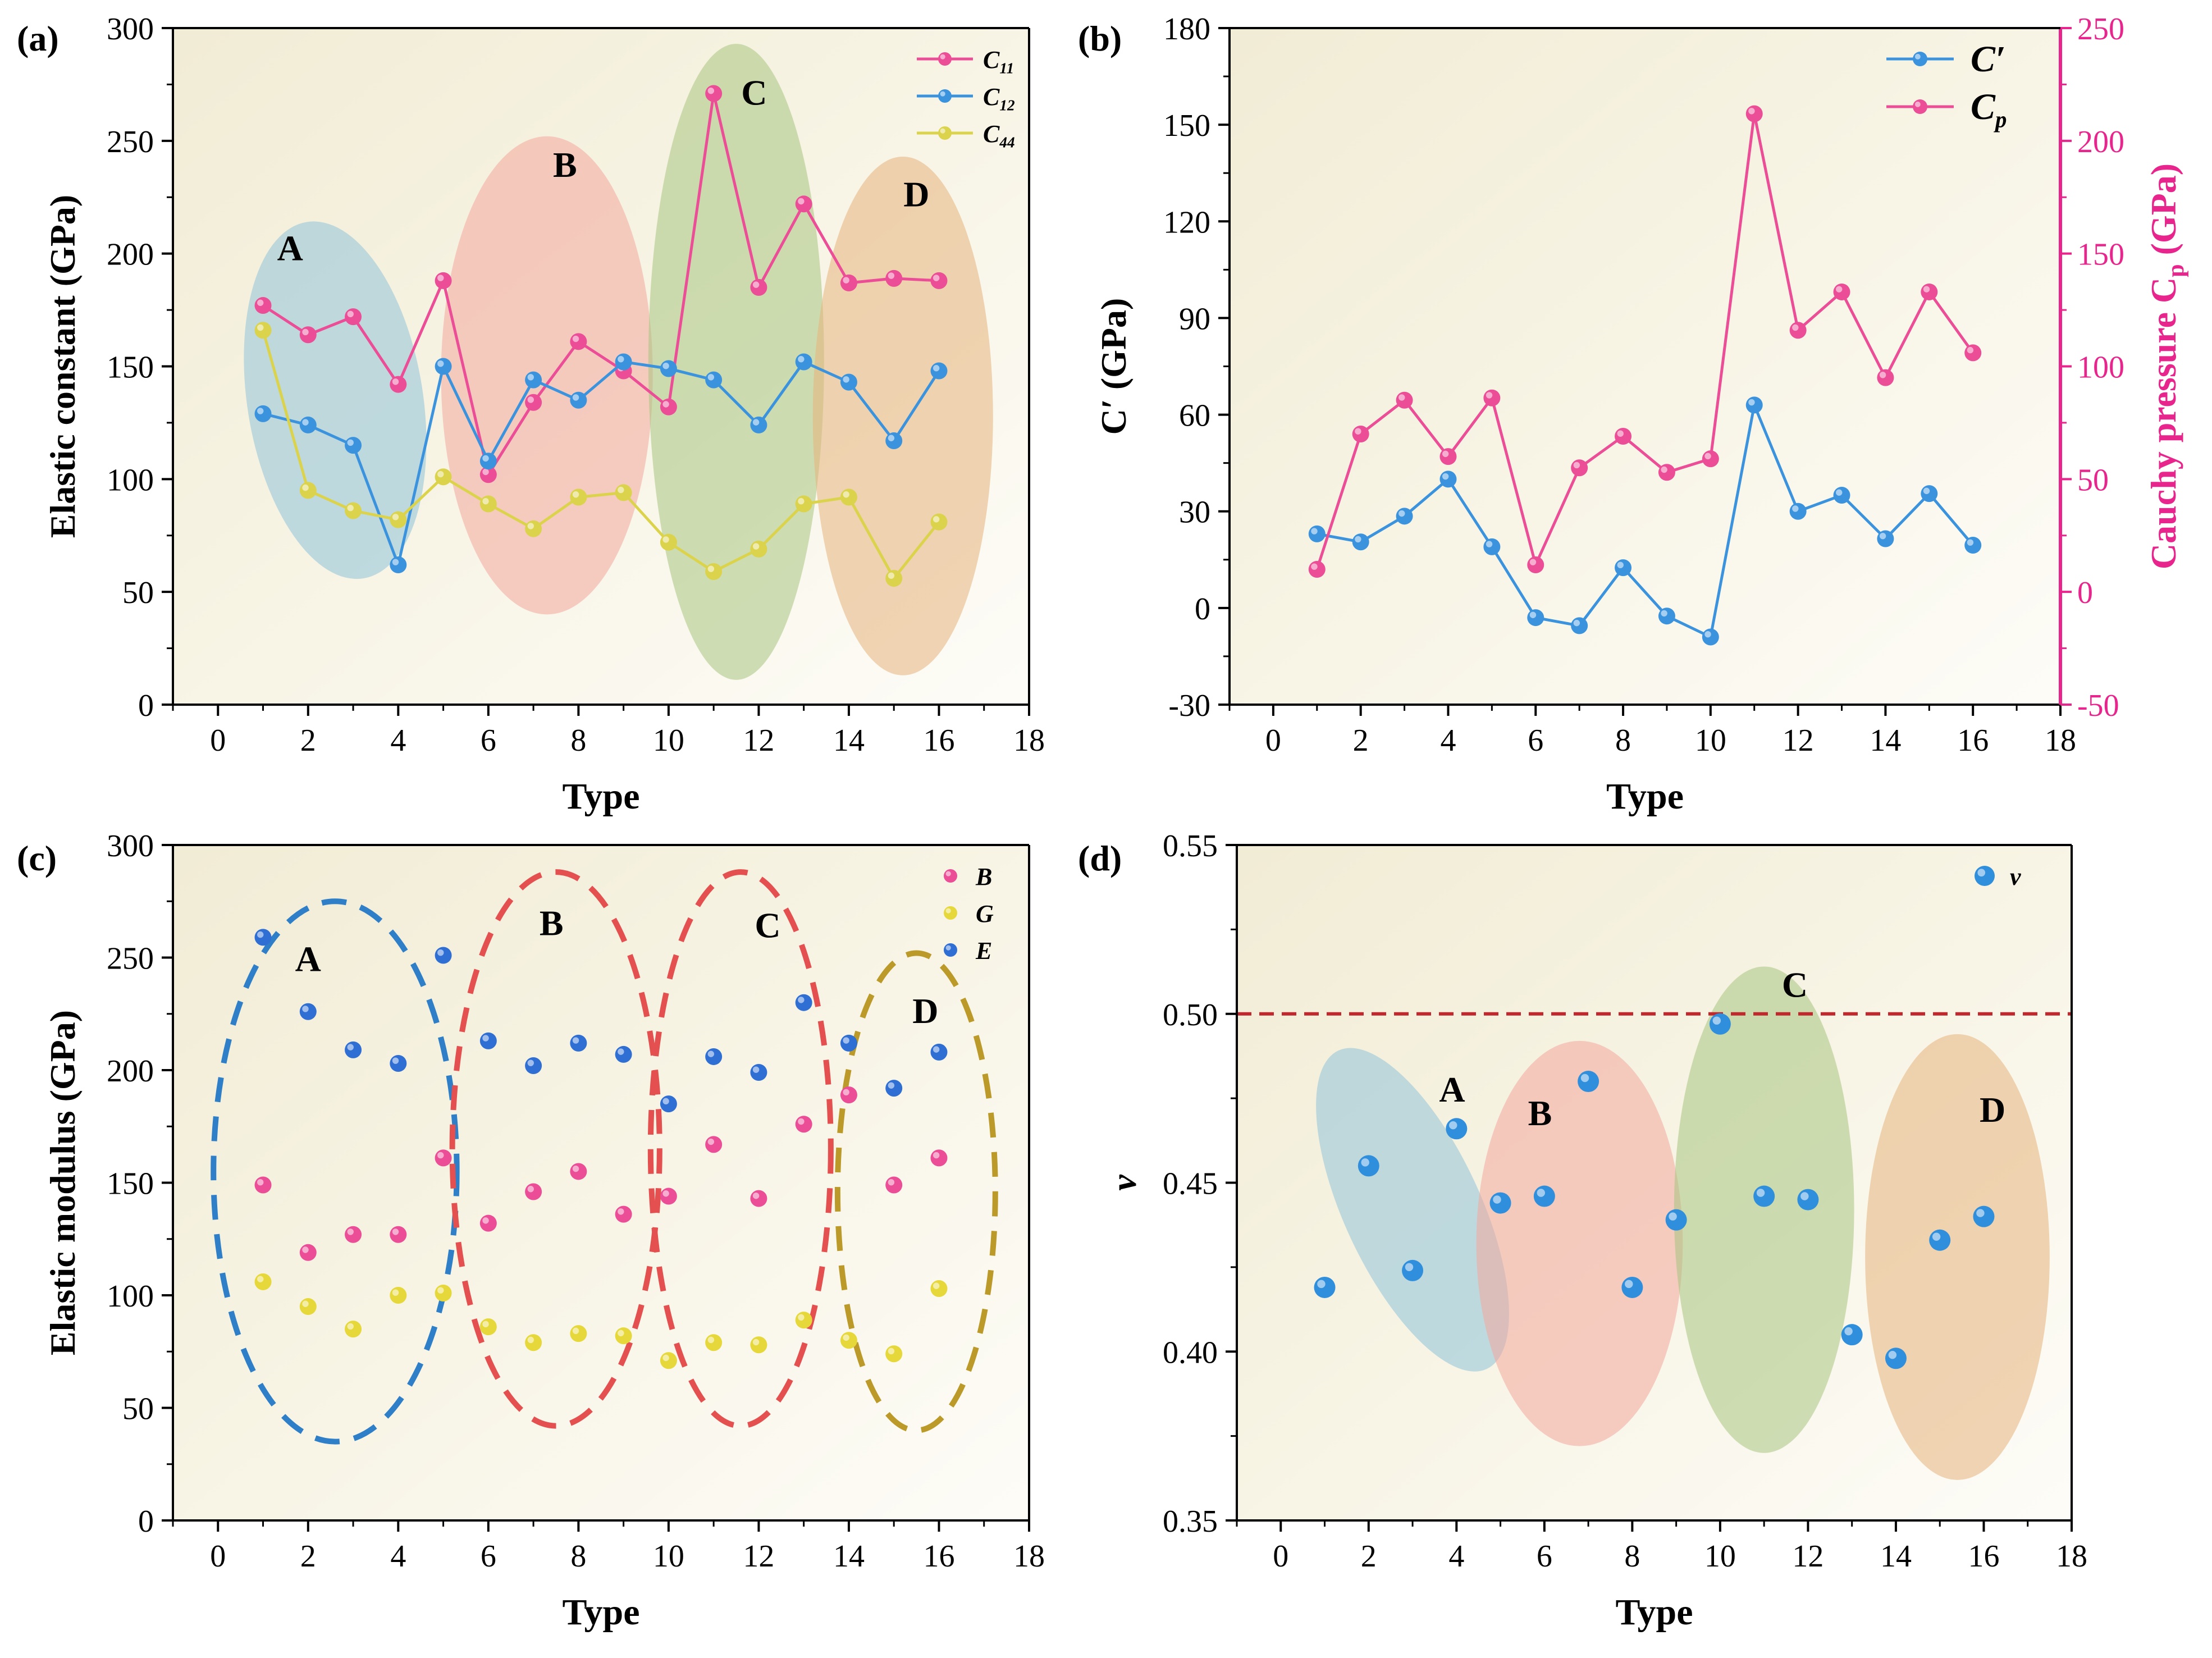  I want to click on region-d-d, so click(1957, 1257).